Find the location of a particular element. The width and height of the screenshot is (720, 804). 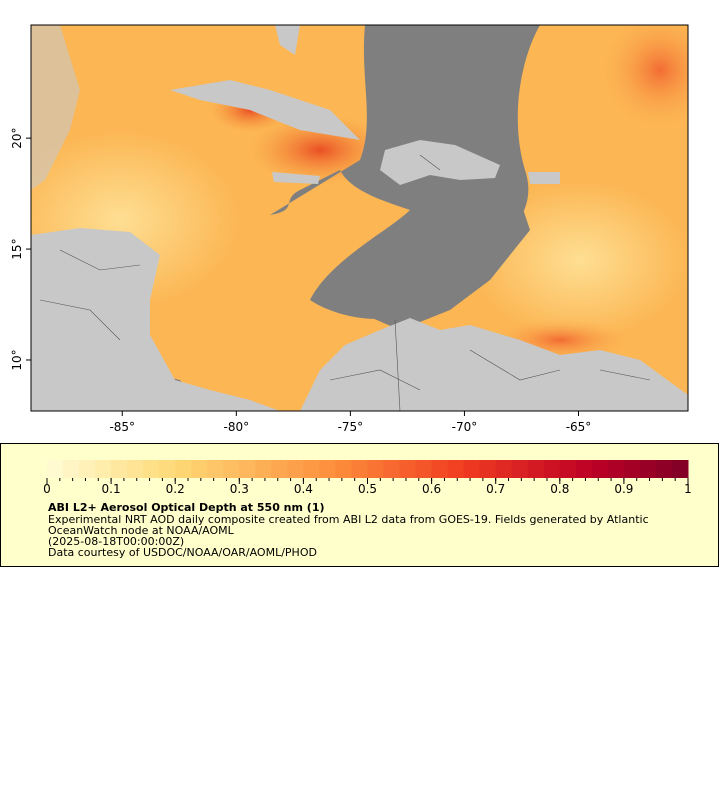

colorbar-tick-label: 1 is located at coordinates (688, 489).